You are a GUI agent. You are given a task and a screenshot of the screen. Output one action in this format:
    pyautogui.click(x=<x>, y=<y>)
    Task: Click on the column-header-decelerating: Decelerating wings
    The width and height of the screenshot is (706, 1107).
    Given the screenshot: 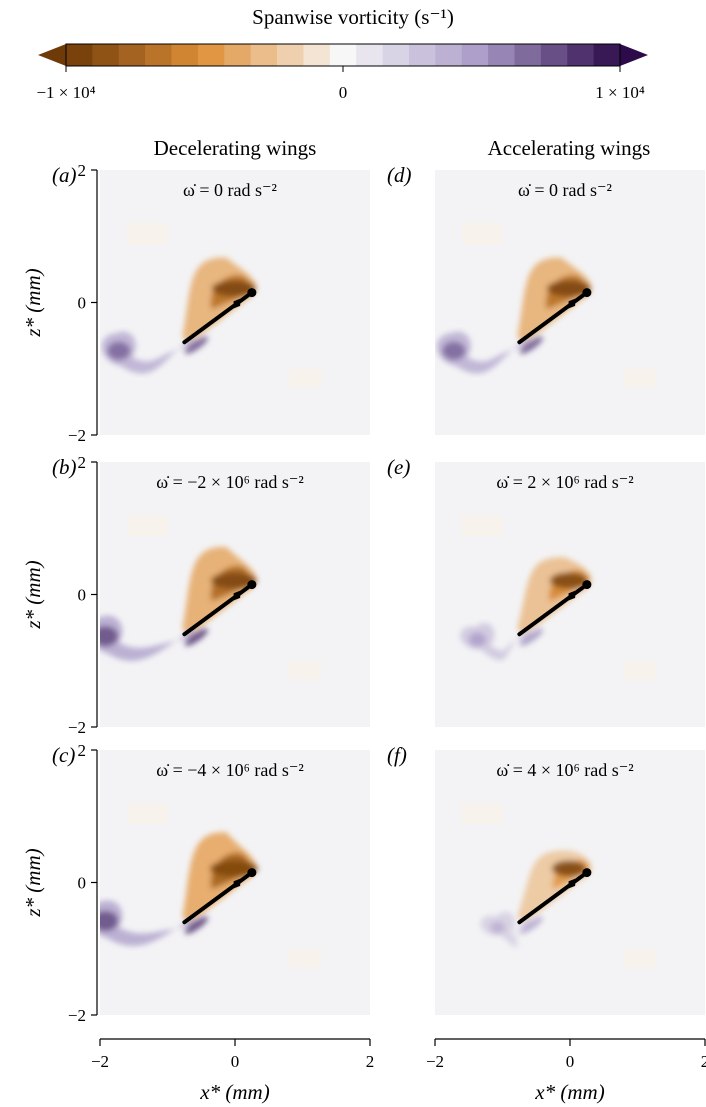 What is the action you would take?
    pyautogui.click(x=235, y=148)
    